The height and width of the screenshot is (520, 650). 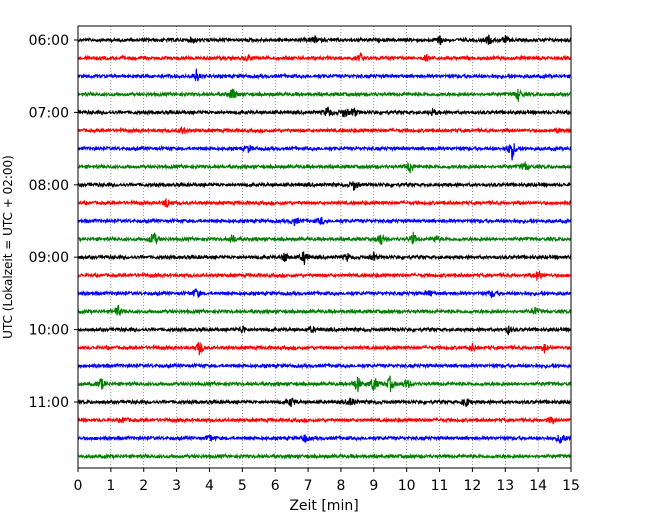 What do you see at coordinates (440, 486) in the screenshot?
I see `x-tick-label: 11` at bounding box center [440, 486].